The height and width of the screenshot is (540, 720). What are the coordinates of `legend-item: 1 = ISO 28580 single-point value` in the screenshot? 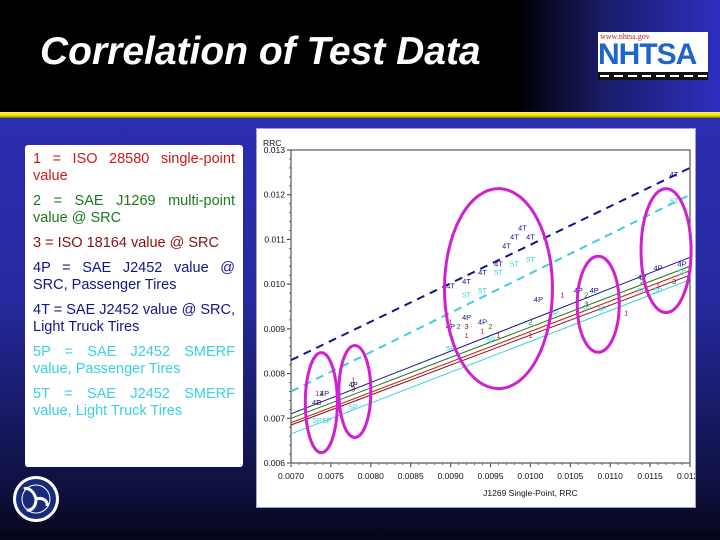 It's located at (134, 167).